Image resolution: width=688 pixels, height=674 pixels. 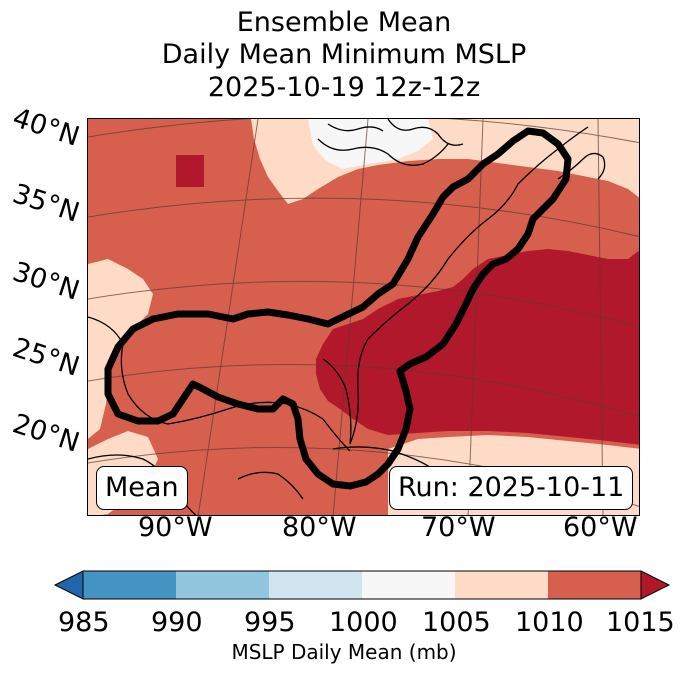 I want to click on colorbar, so click(x=362, y=585).